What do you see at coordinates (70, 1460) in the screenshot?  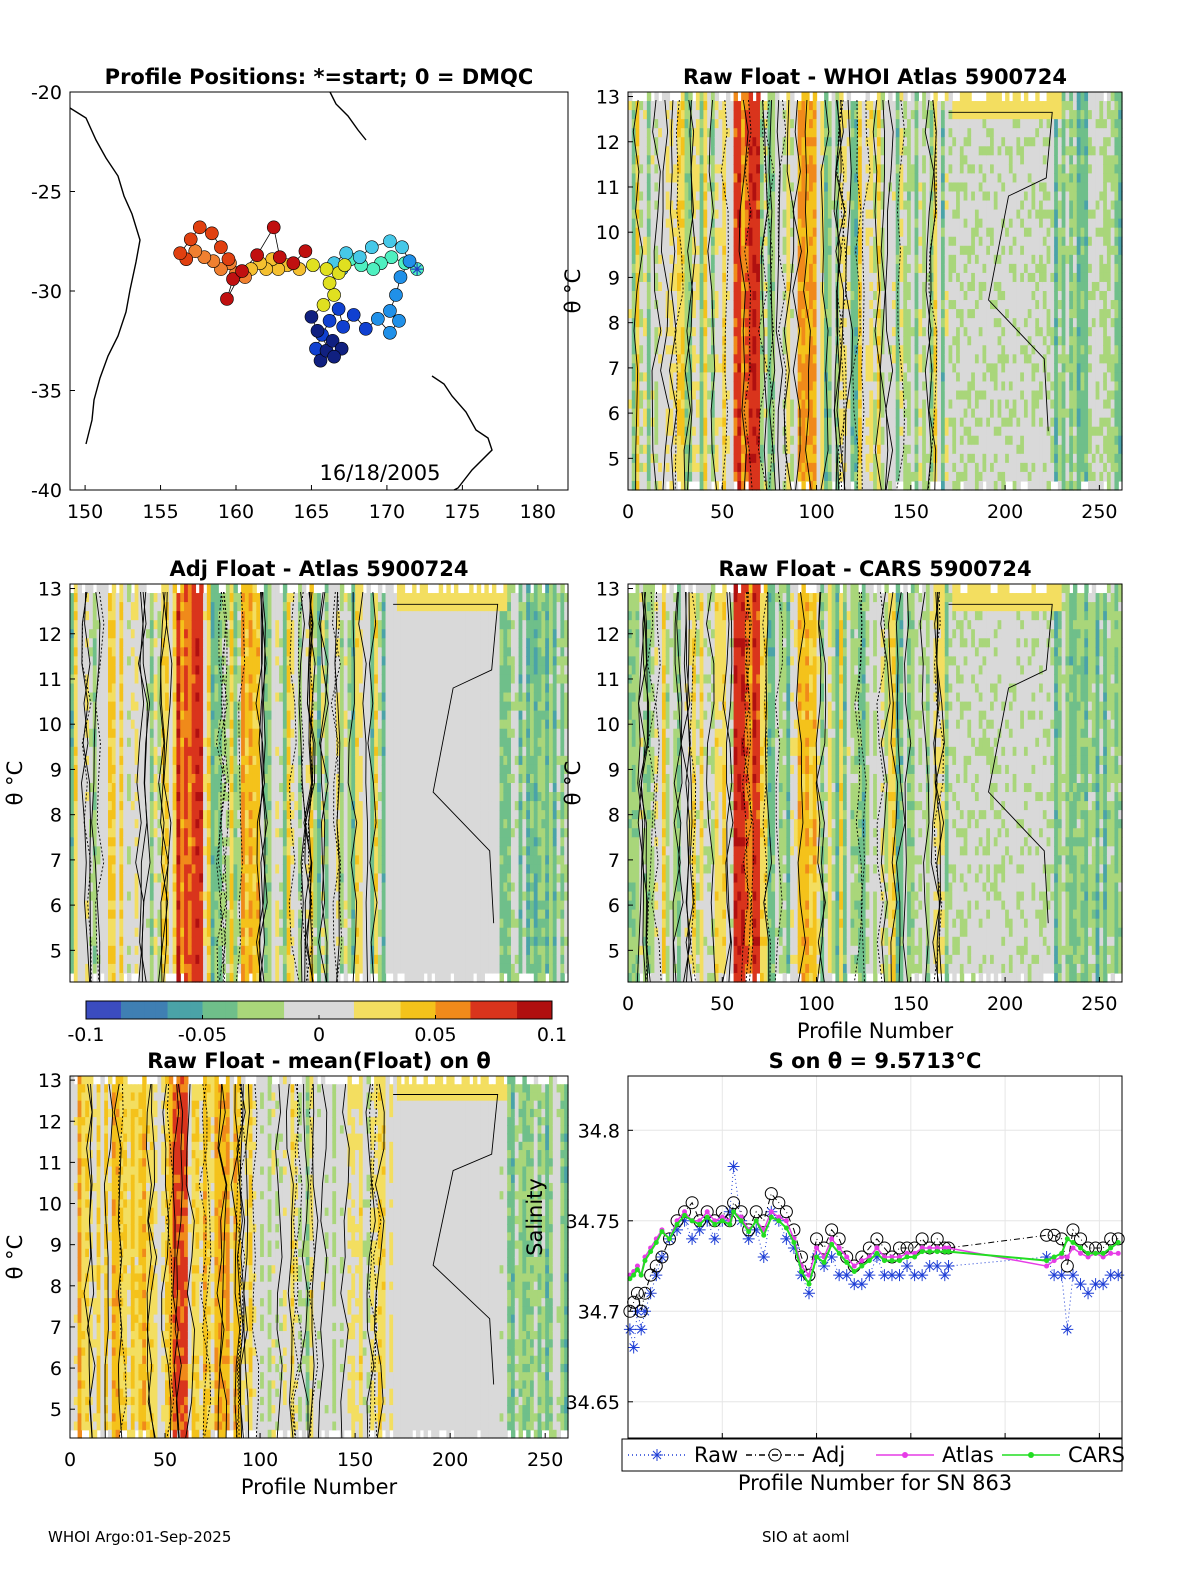 I see `p5-xtick-label: 0` at bounding box center [70, 1460].